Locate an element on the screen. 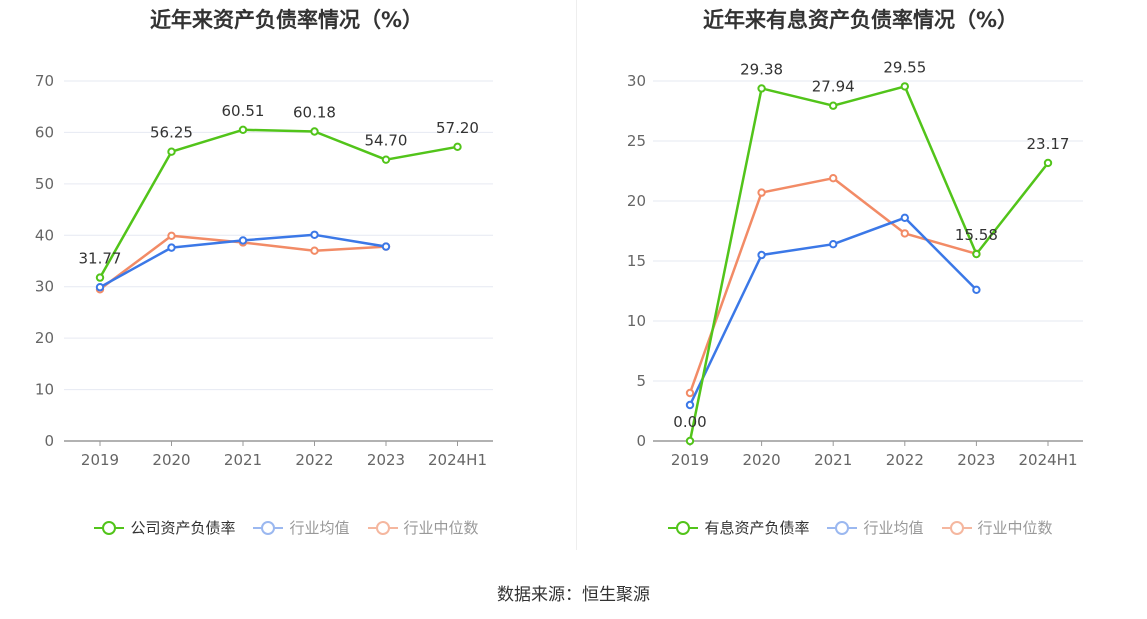 This screenshot has width=1147, height=619. legend: 公司资产负债率 行业均值 行业中位数 is located at coordinates (286, 527).